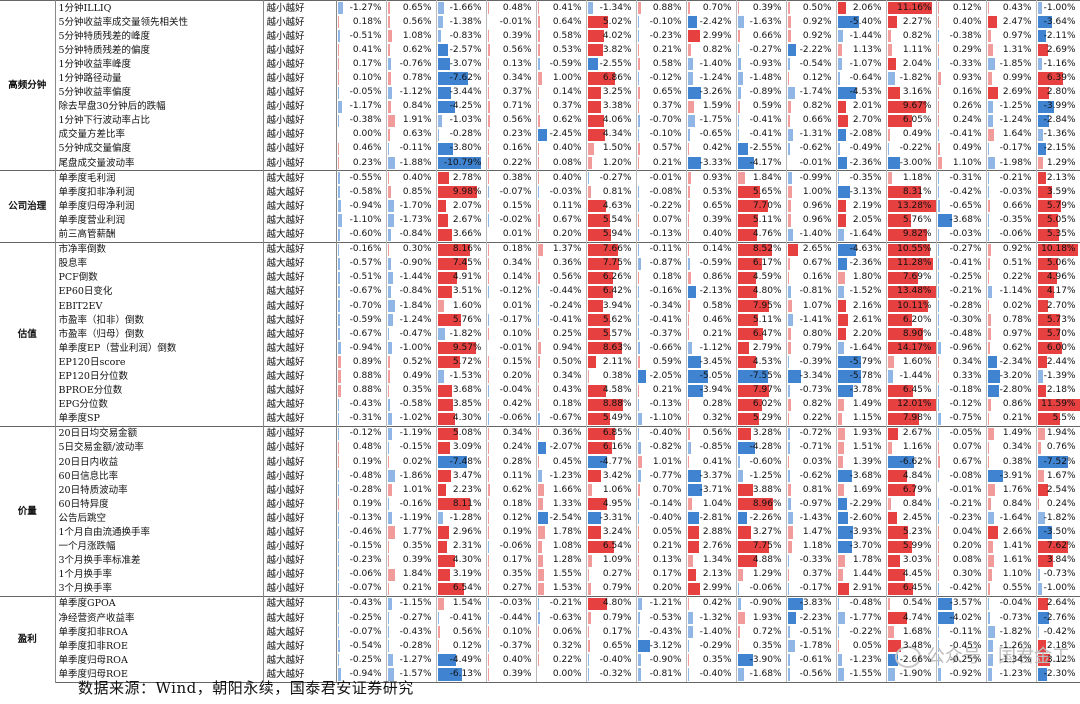 This screenshot has width=1080, height=704. I want to click on value-text: -0.39%, so click(815, 361).